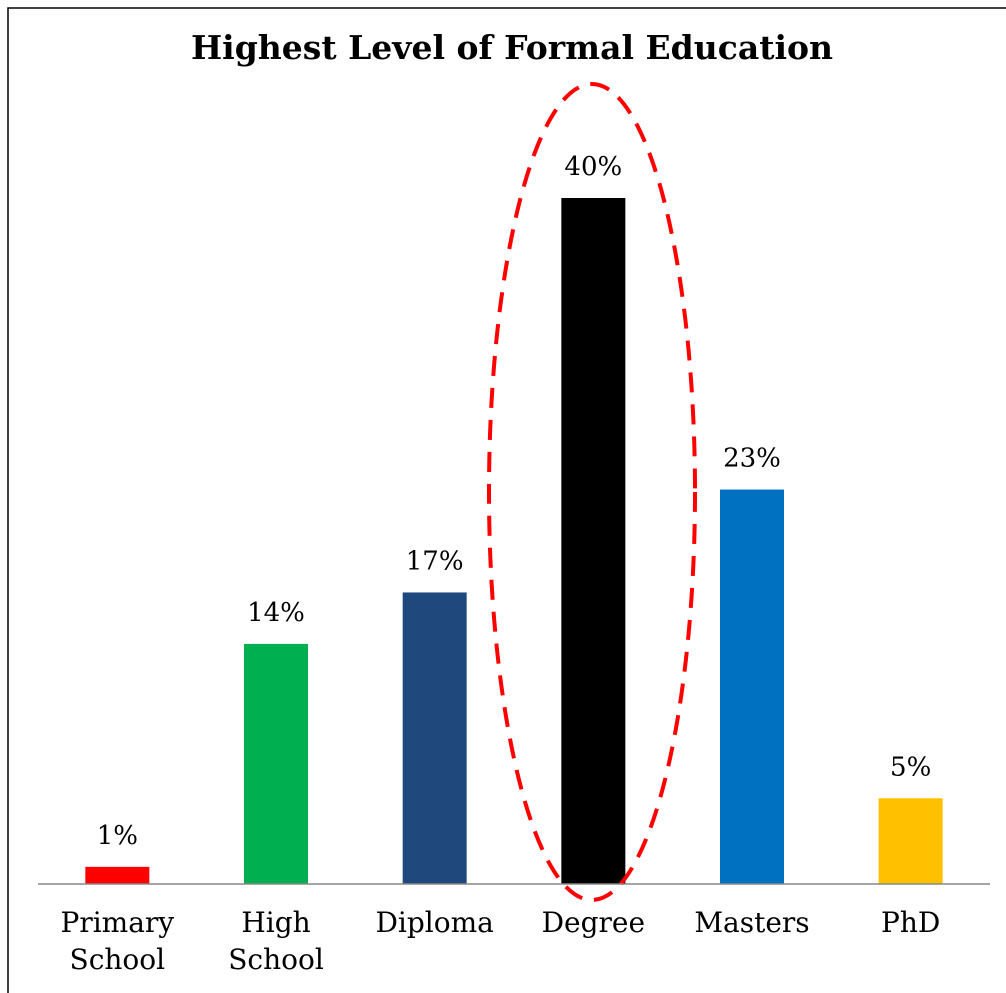 The height and width of the screenshot is (993, 1006). What do you see at coordinates (593, 922) in the screenshot?
I see `x-tick-label: Degree` at bounding box center [593, 922].